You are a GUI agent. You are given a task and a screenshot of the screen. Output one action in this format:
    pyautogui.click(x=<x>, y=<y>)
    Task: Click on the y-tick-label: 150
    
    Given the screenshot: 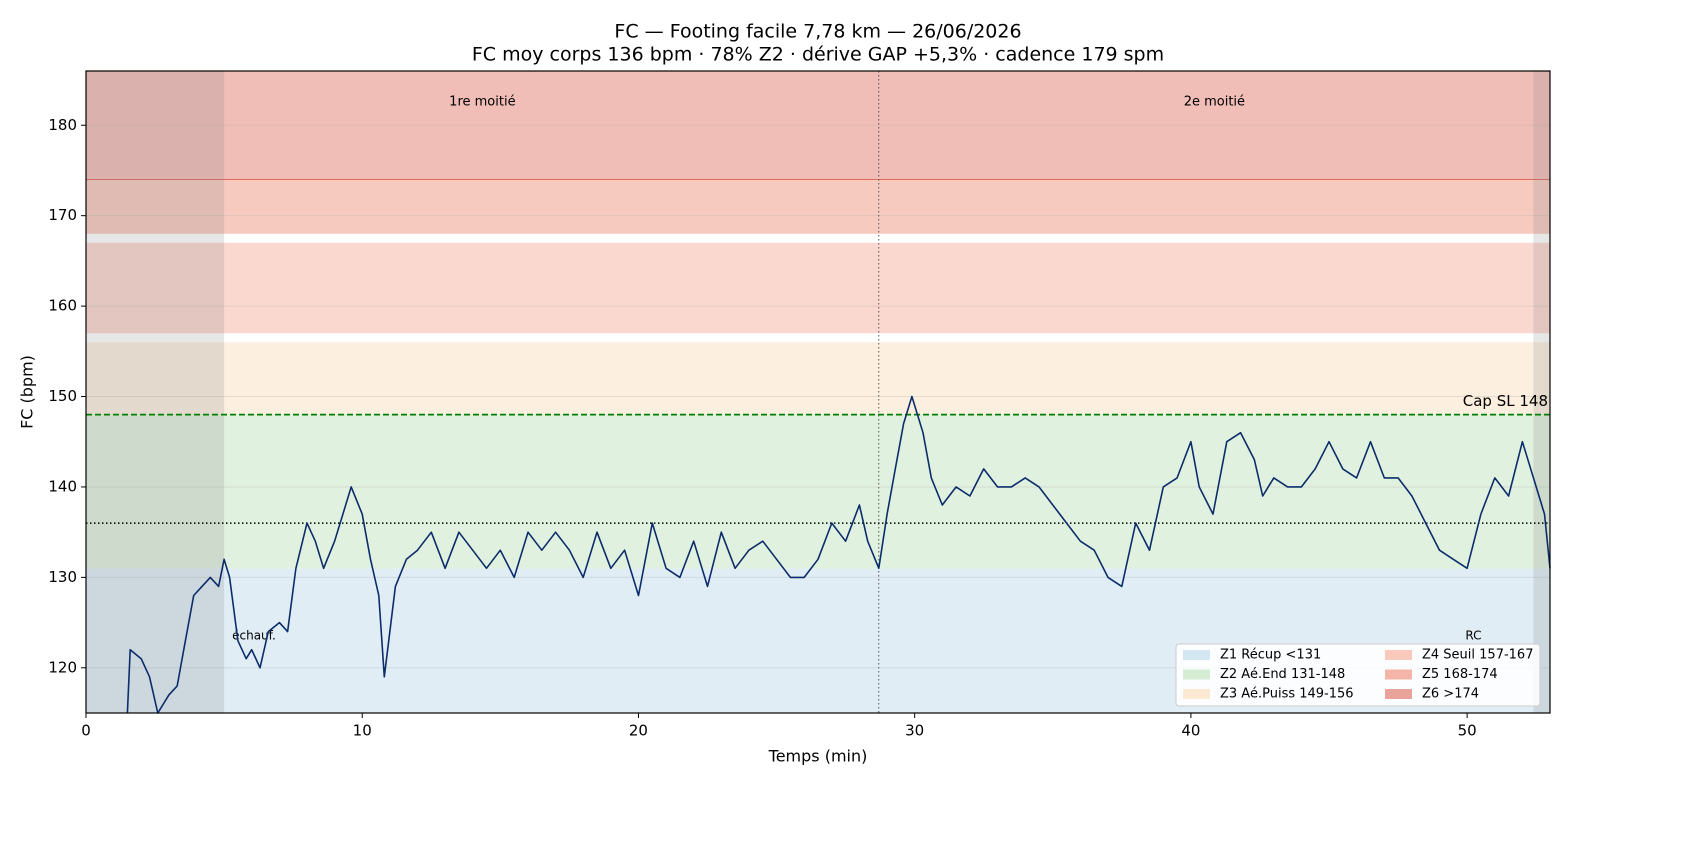 What is the action you would take?
    pyautogui.click(x=62, y=396)
    